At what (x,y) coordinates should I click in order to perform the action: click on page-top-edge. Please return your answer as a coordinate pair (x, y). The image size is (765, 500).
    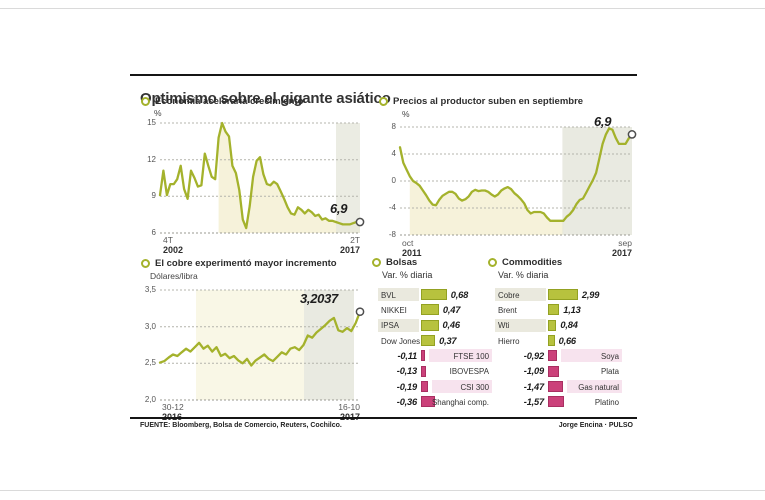
    Looking at the image, I should click on (382, 8).